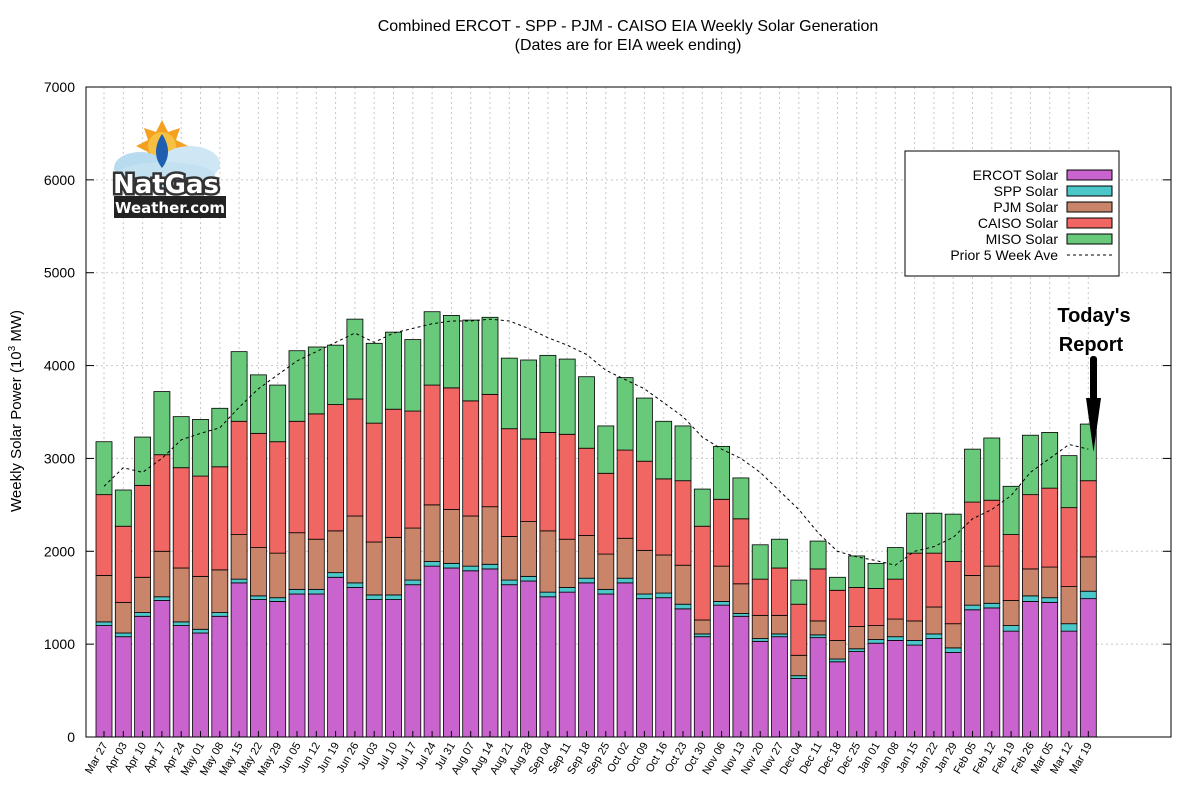 This screenshot has width=1200, height=800. Describe the element at coordinates (170, 208) in the screenshot. I see `logo-text-weather: Weather.com` at that location.